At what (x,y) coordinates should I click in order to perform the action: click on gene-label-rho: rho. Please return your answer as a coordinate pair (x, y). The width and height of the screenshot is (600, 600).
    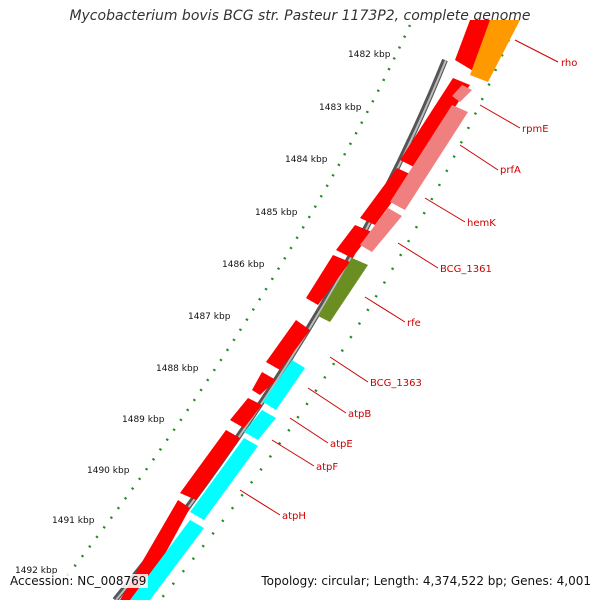
    Looking at the image, I should click on (569, 63).